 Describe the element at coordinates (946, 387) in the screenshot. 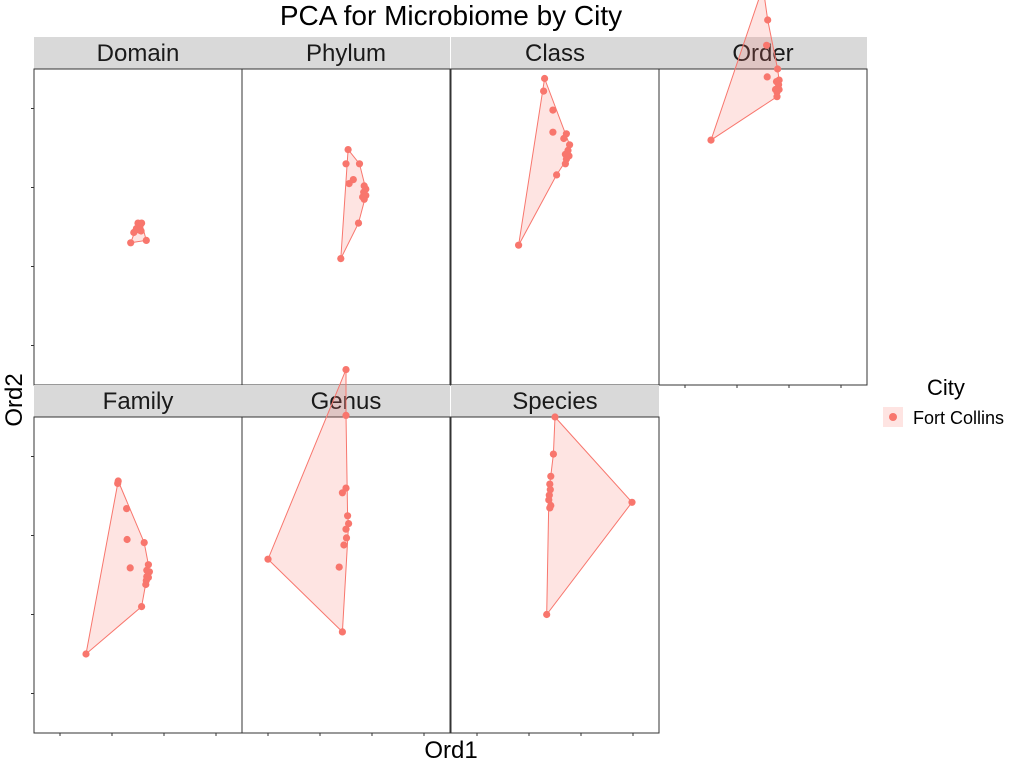

I see `legend-title: City` at that location.